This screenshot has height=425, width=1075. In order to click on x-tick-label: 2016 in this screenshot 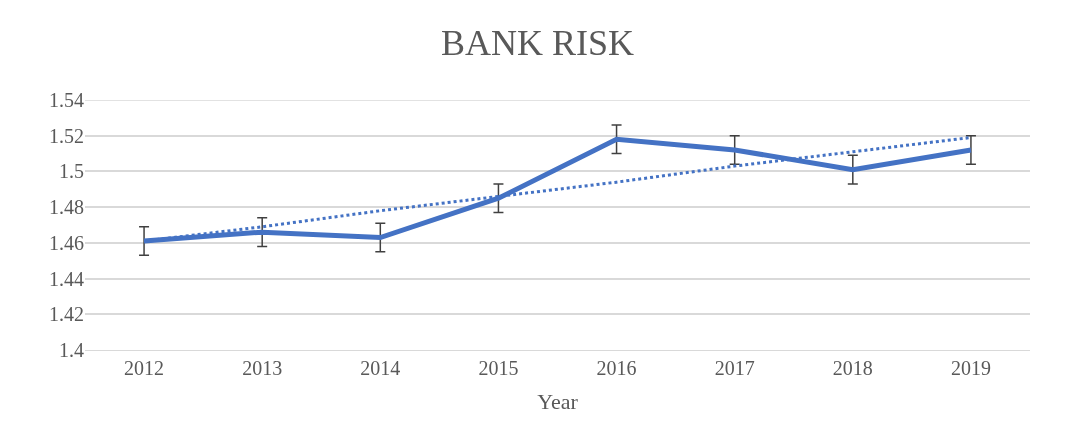, I will do `click(616, 368)`.